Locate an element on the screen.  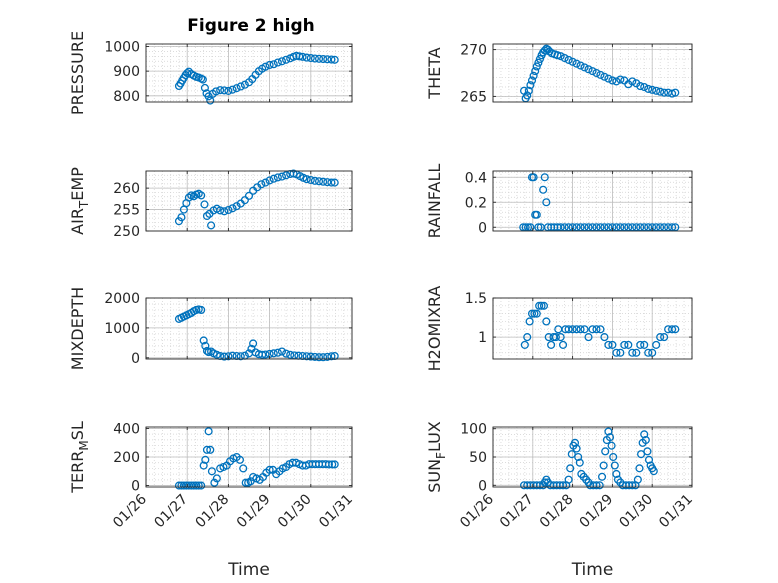
y-tick-label: 270 is located at coordinates (473, 51).